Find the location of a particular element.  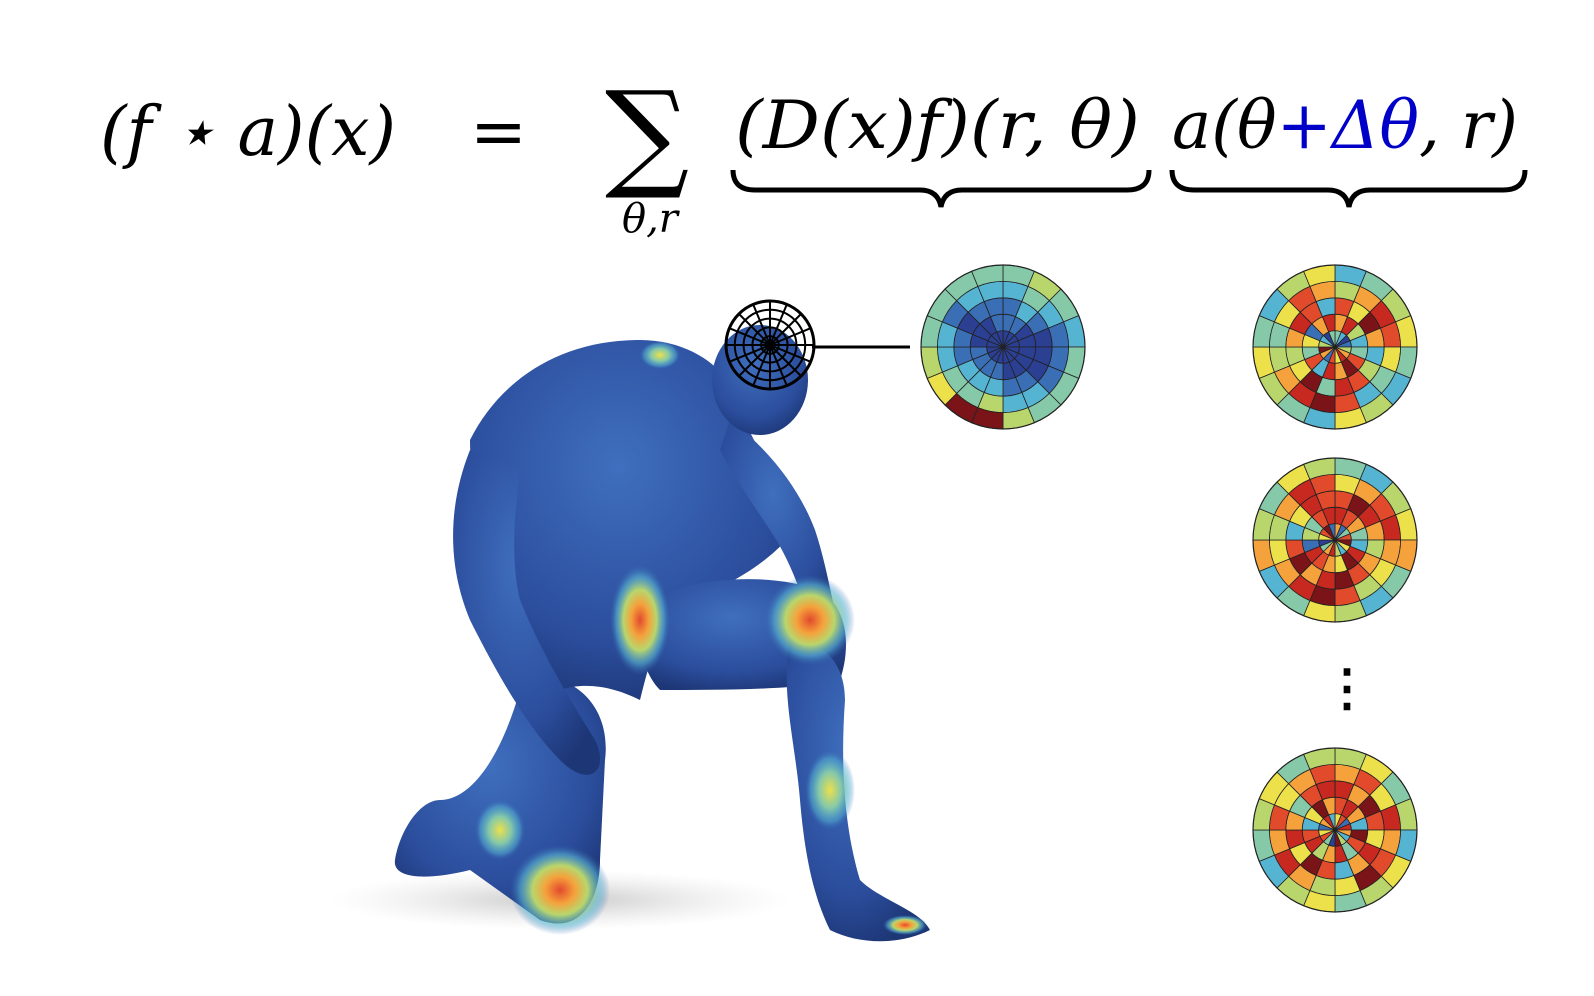

polar-grid-outline is located at coordinates (770, 345).